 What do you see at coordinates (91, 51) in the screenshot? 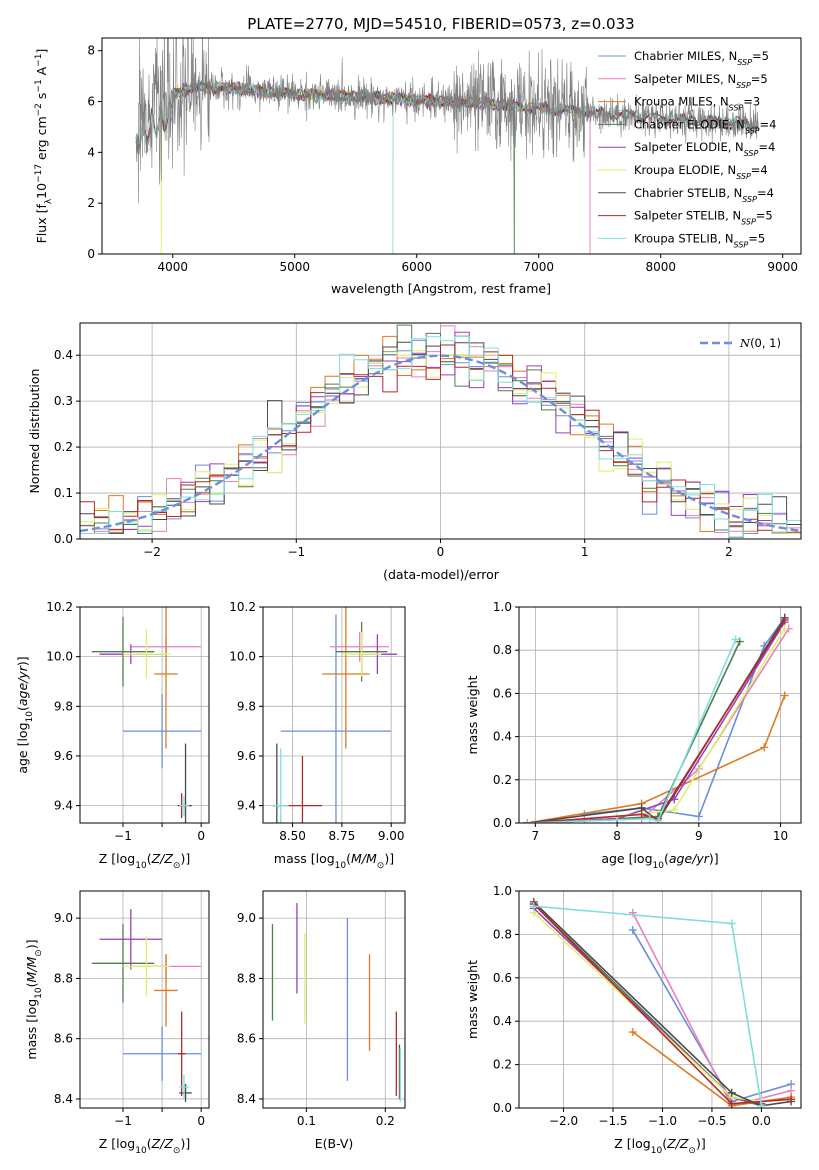
I see `y-tick-label: 8` at bounding box center [91, 51].